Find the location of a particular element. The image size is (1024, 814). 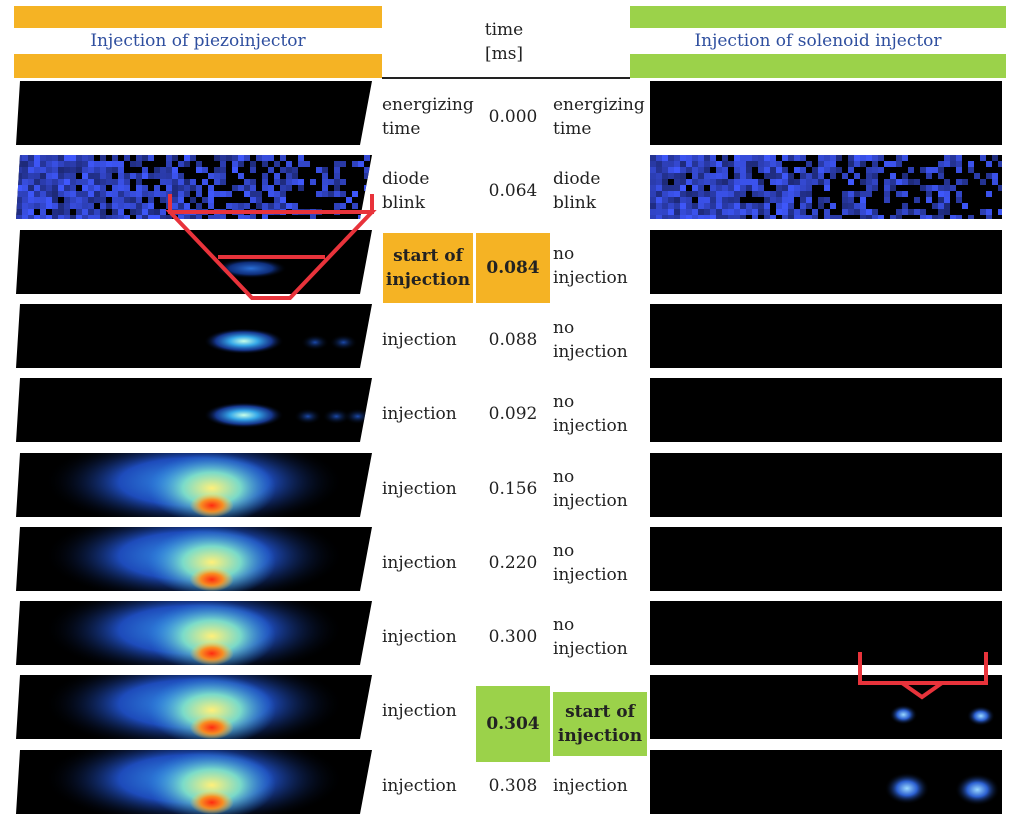

time-value: 0.064 is located at coordinates (513, 191).